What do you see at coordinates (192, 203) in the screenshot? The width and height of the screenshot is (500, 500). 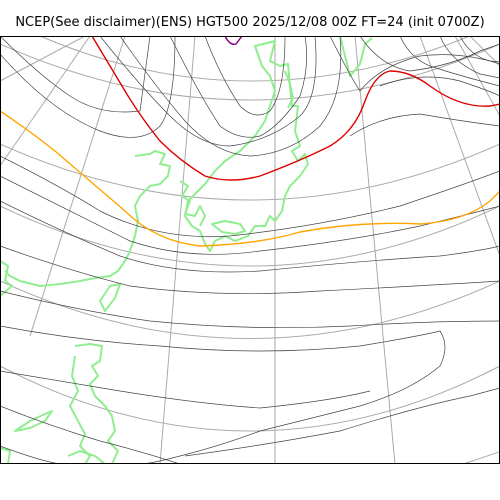 I see `coastline-island` at bounding box center [192, 203].